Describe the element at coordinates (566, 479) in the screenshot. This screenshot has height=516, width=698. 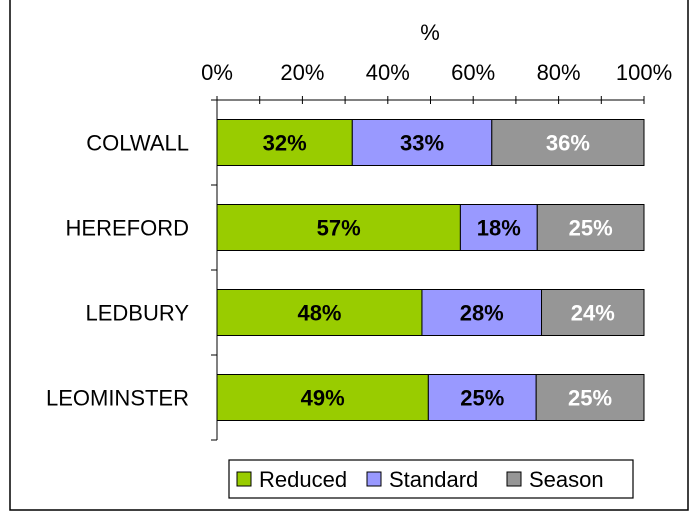
I see `legend-label: Season` at that location.